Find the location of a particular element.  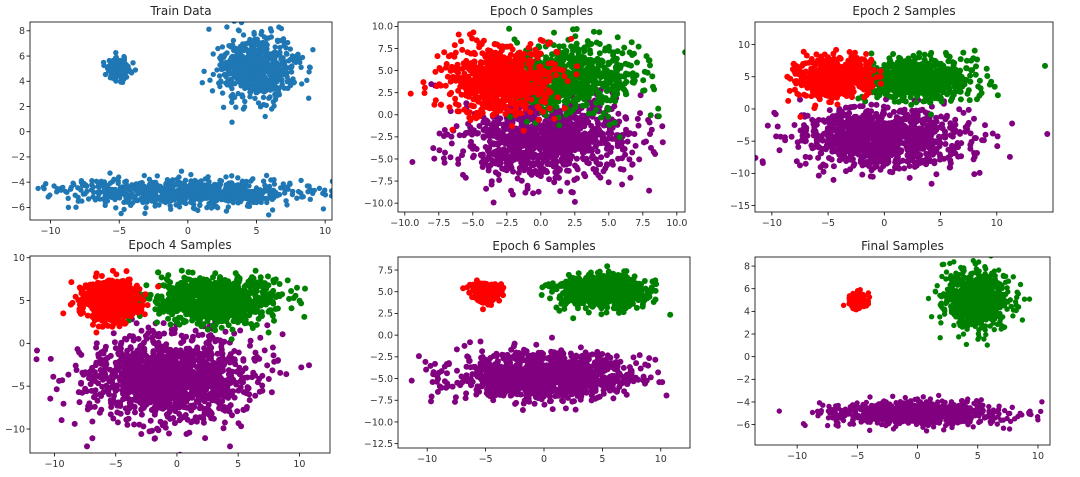

x-tick-label: −5.0 is located at coordinates (472, 223).